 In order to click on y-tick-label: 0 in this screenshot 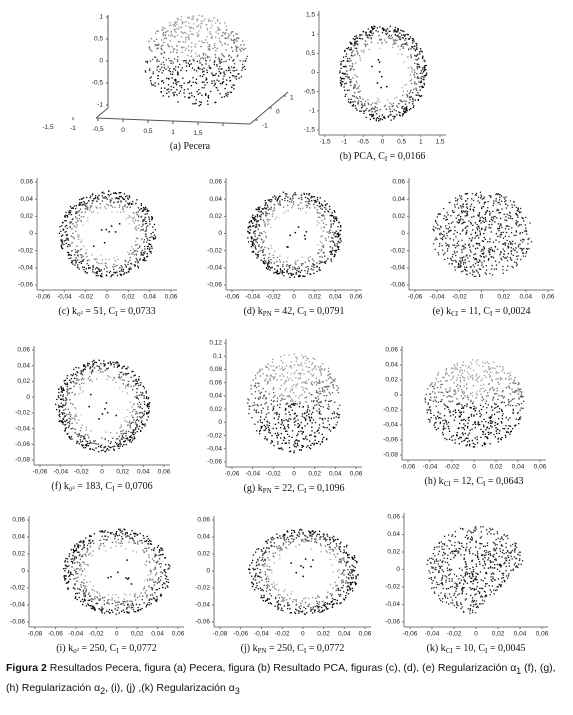, I will do `click(220, 233)`.